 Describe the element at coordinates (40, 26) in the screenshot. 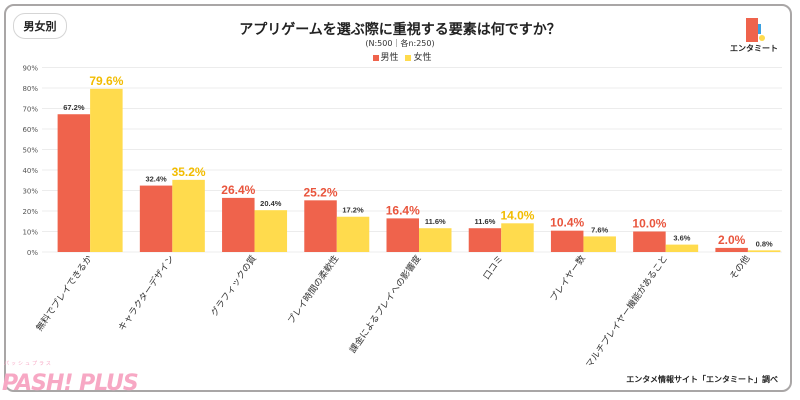

I see `gender-badge: 男女別` at that location.